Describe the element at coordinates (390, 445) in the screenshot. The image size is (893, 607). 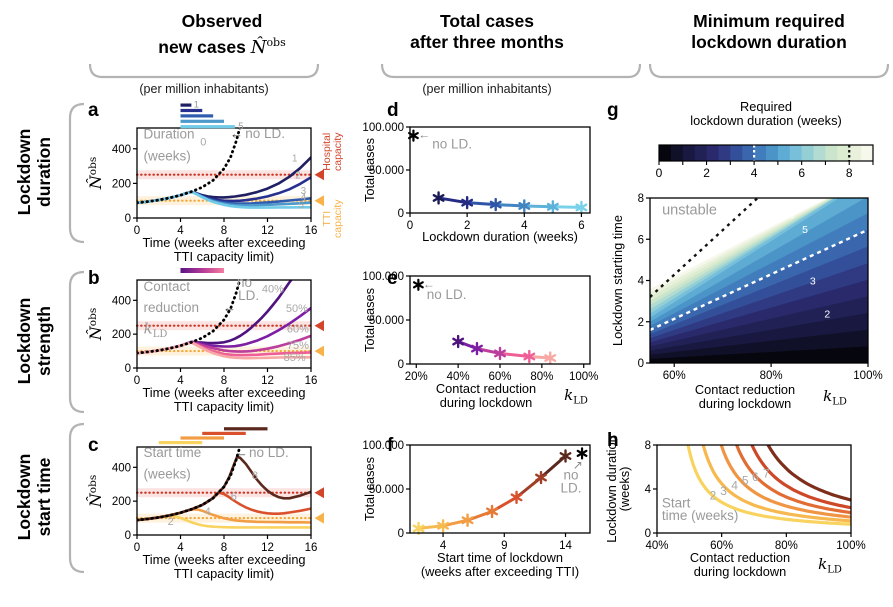
I see `panel-letter-f: f` at that location.